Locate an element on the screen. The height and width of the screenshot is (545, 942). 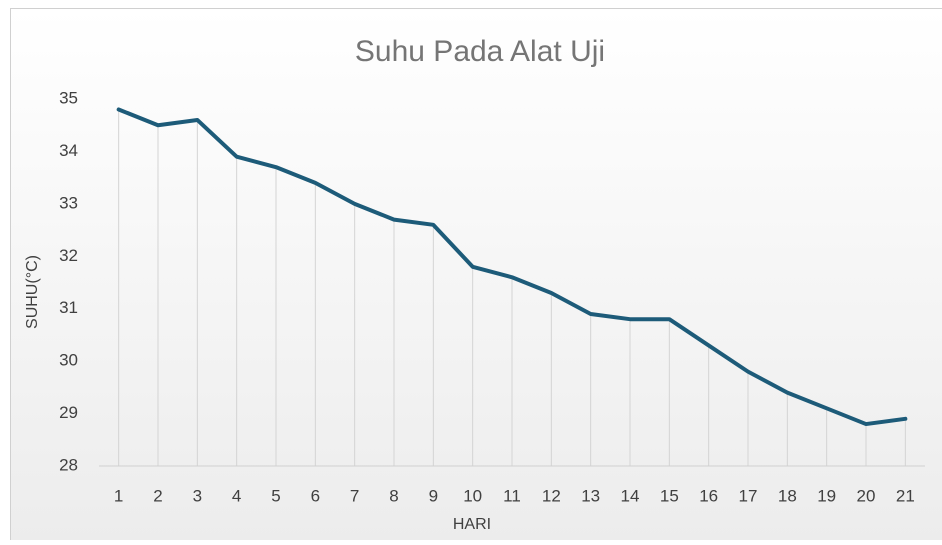
y-axis-label: SUHU(°C) is located at coordinates (32, 292).